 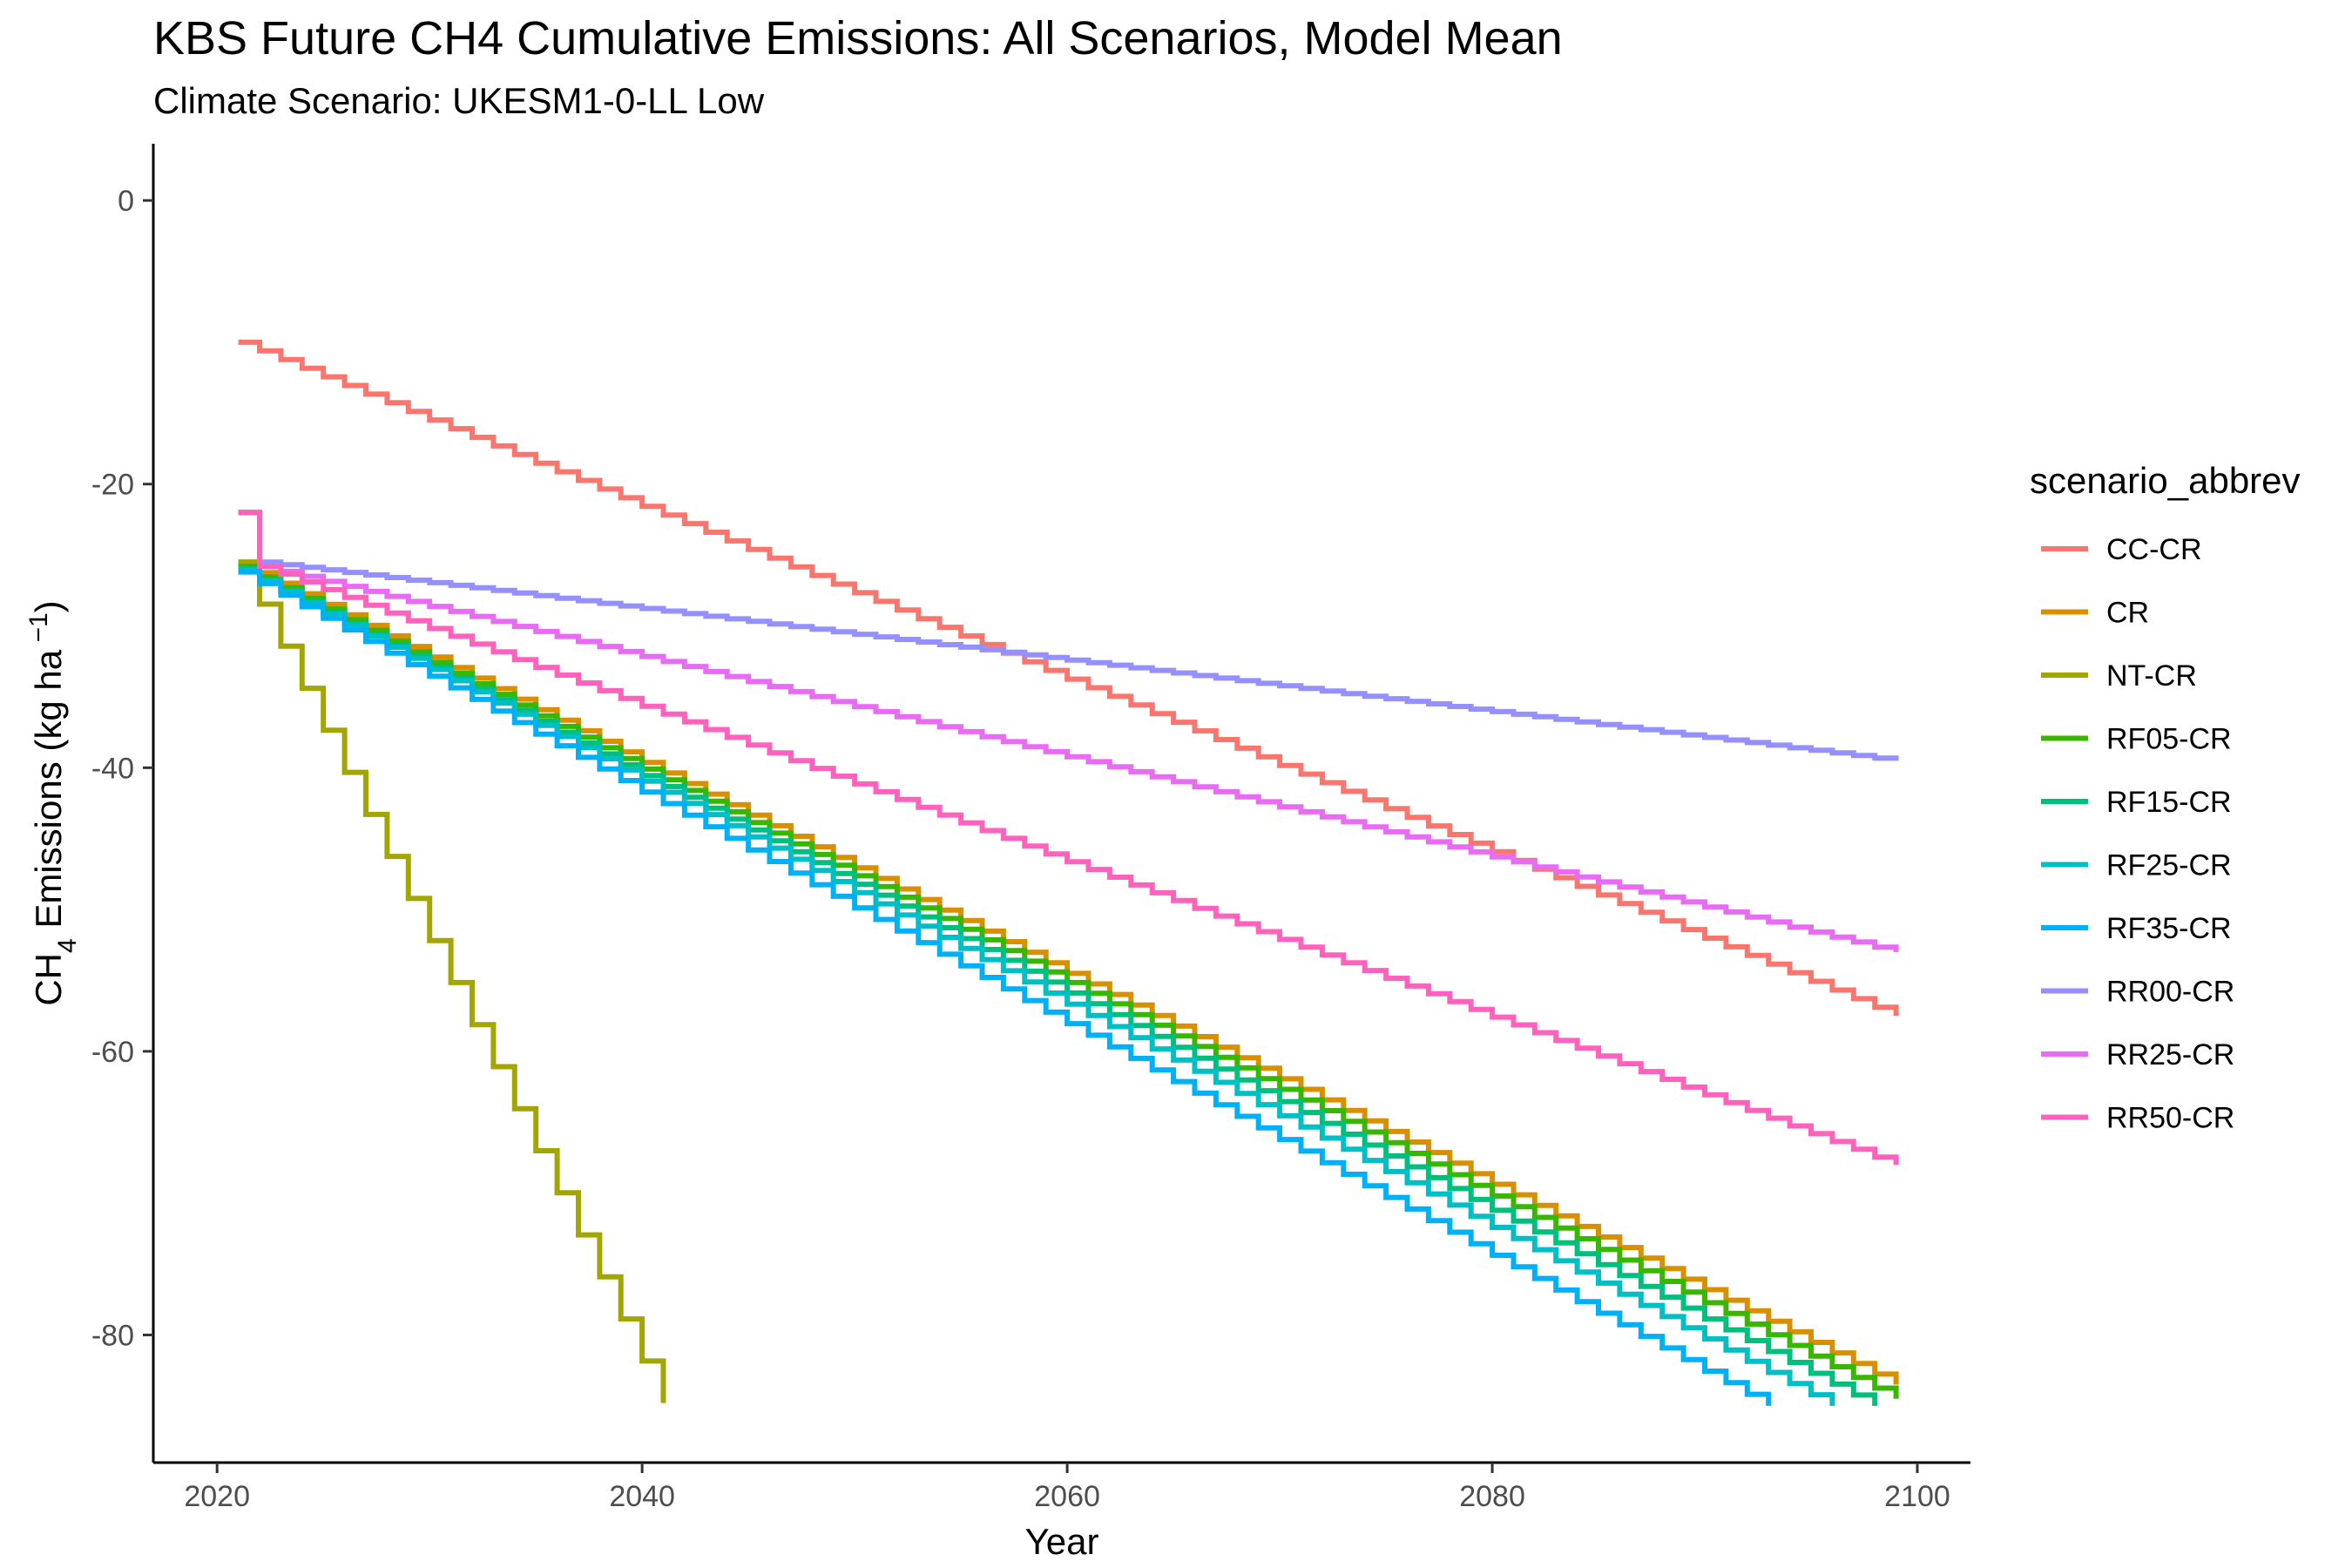 I want to click on y-axis-title-main: CH, so click(x=48, y=979).